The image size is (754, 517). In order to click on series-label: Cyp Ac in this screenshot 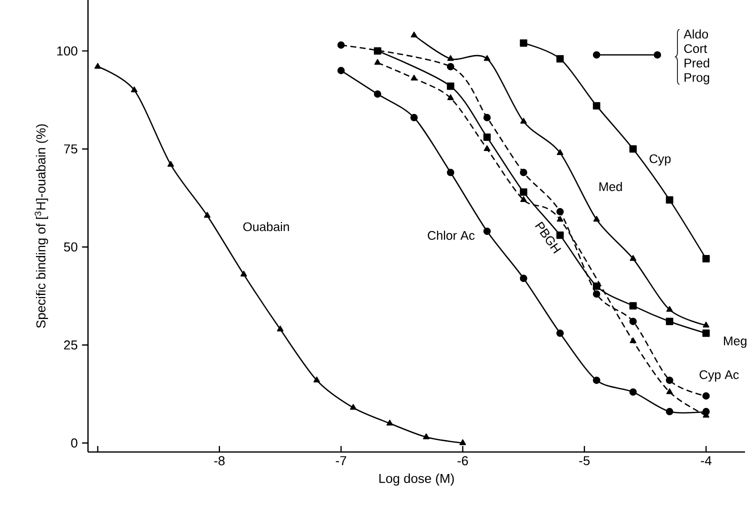, I will do `click(719, 376)`.